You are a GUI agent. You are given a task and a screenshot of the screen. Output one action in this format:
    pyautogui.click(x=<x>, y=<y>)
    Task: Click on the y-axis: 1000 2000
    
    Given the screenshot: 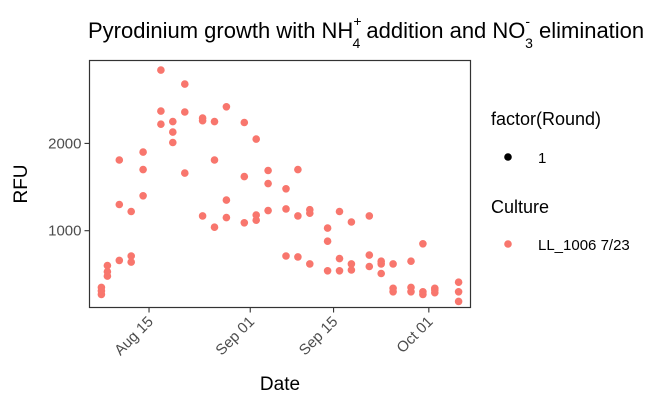 What is the action you would take?
    pyautogui.click(x=69, y=187)
    